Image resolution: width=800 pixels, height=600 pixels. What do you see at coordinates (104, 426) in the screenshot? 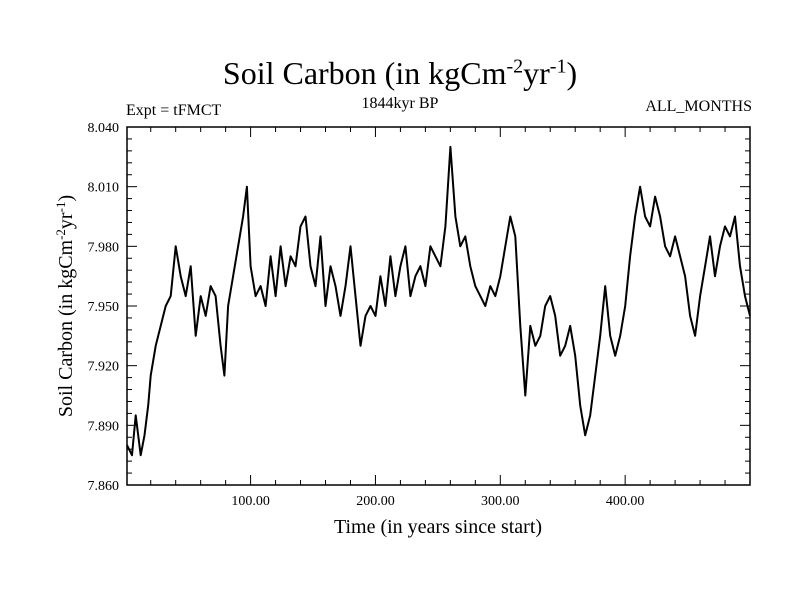
I see `y-tick-label: 7.890` at bounding box center [104, 426].